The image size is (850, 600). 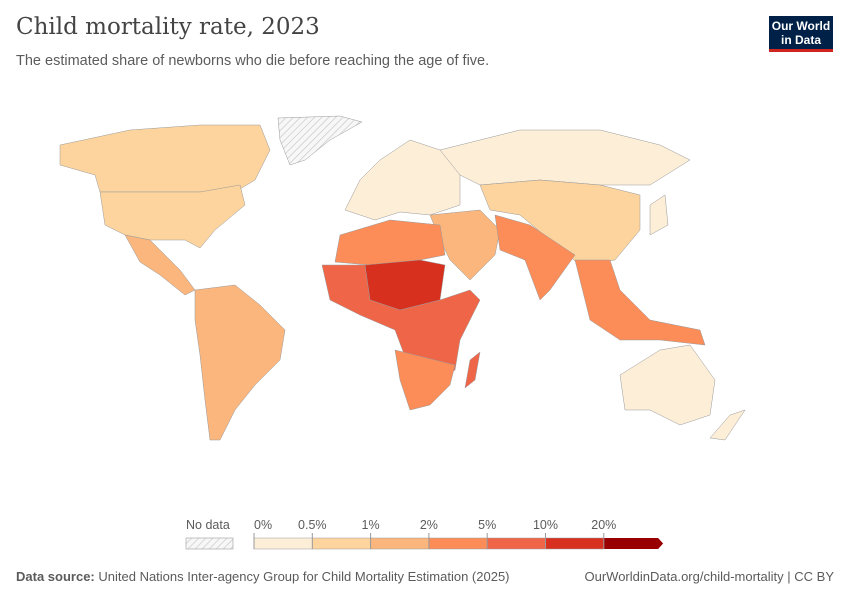 I want to click on legend-tick-label: 20%, so click(x=603, y=525).